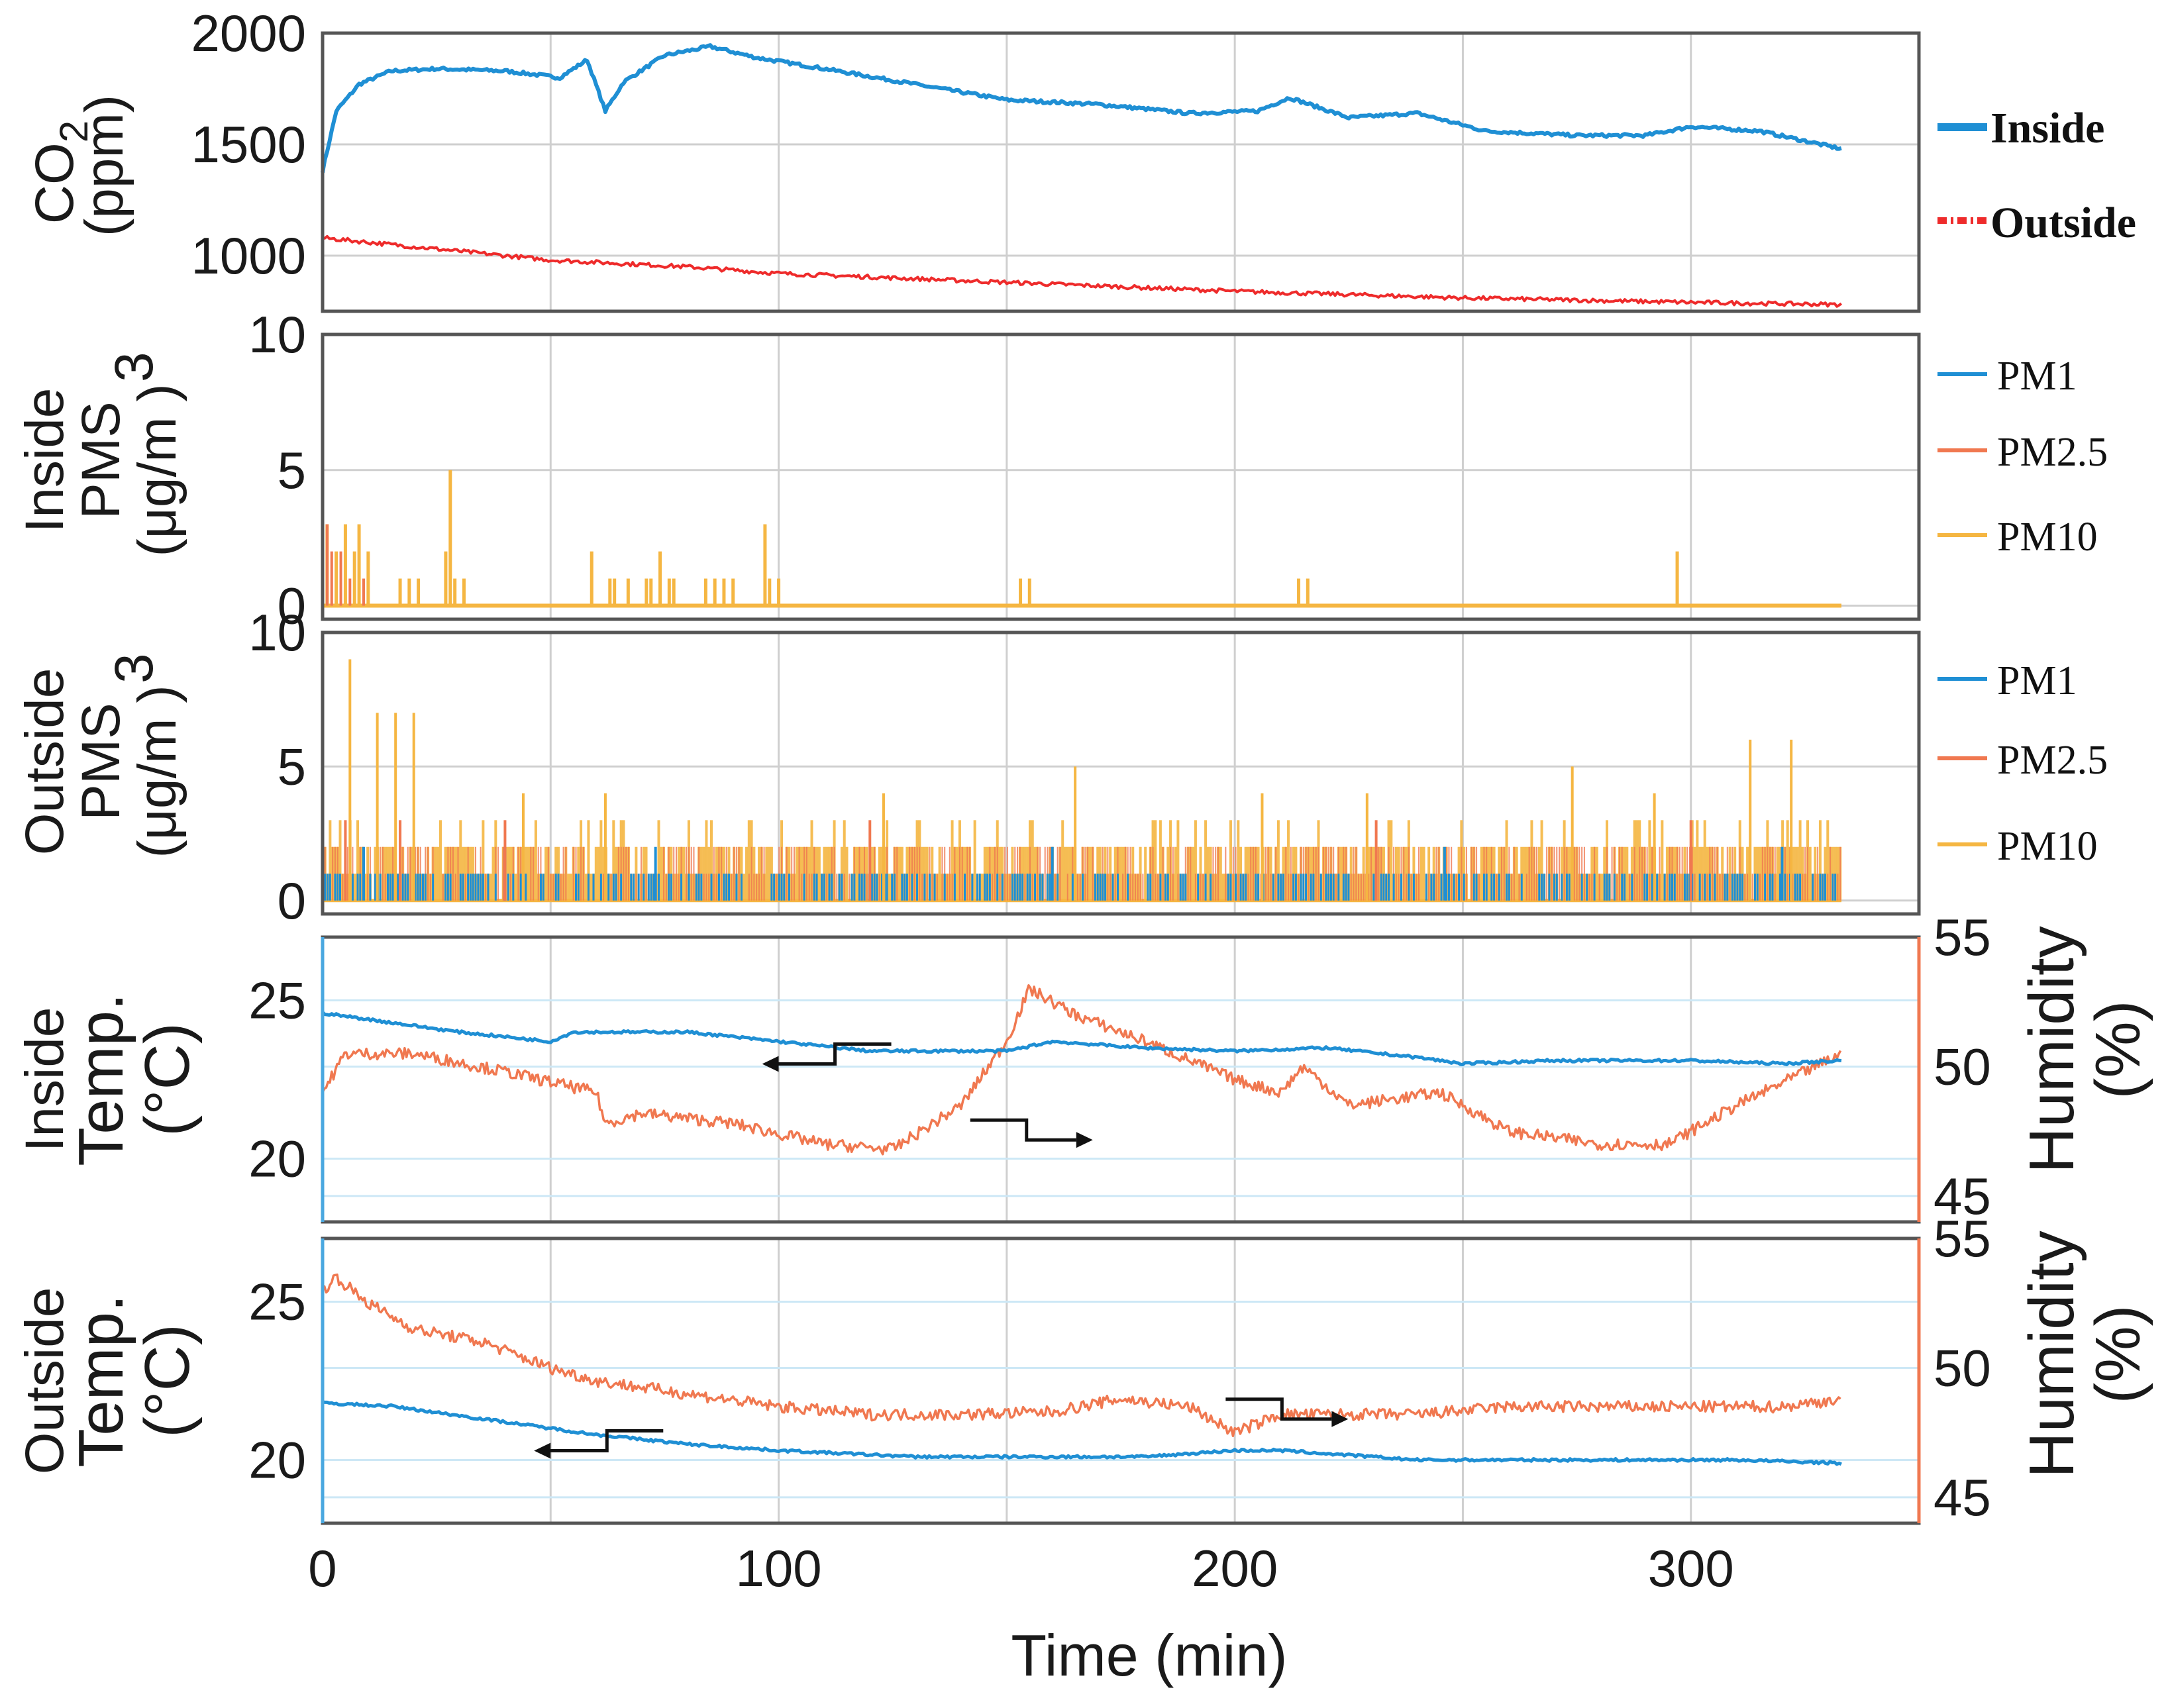 Image resolution: width=2168 pixels, height=1708 pixels. What do you see at coordinates (157, 771) in the screenshot?
I see `outside-pms-ylabel-line3: (μg/m )` at bounding box center [157, 771].